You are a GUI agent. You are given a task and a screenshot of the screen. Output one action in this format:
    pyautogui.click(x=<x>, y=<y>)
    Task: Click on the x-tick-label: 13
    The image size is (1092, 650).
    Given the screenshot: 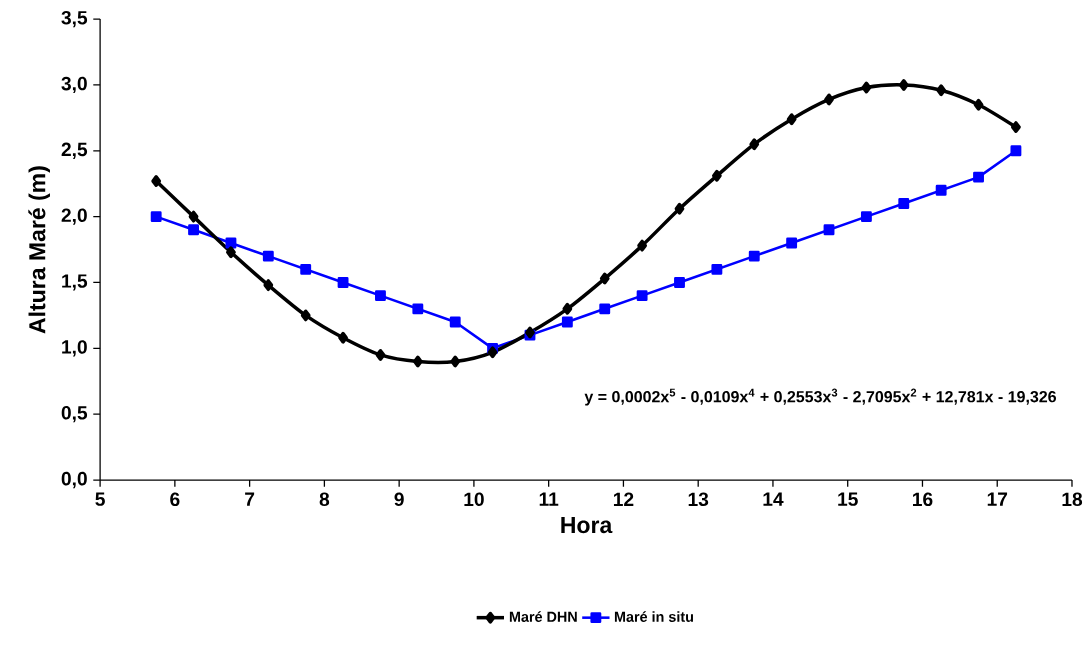 What is the action you would take?
    pyautogui.click(x=698, y=499)
    